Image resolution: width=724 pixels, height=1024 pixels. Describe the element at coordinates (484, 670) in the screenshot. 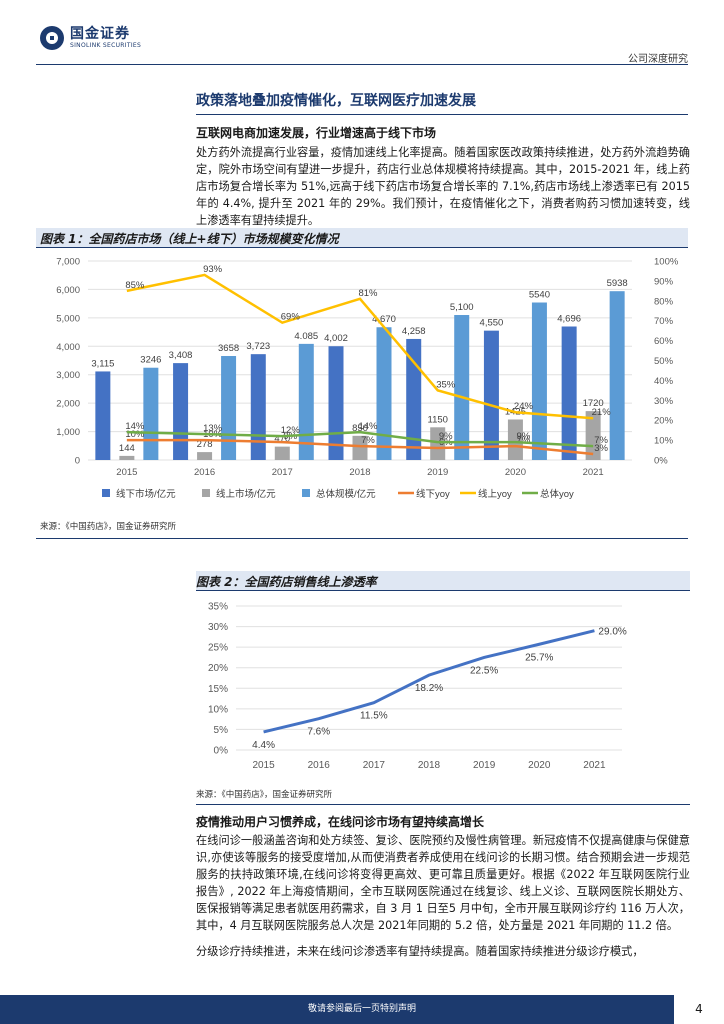

I see `data-label: 22.5%` at that location.